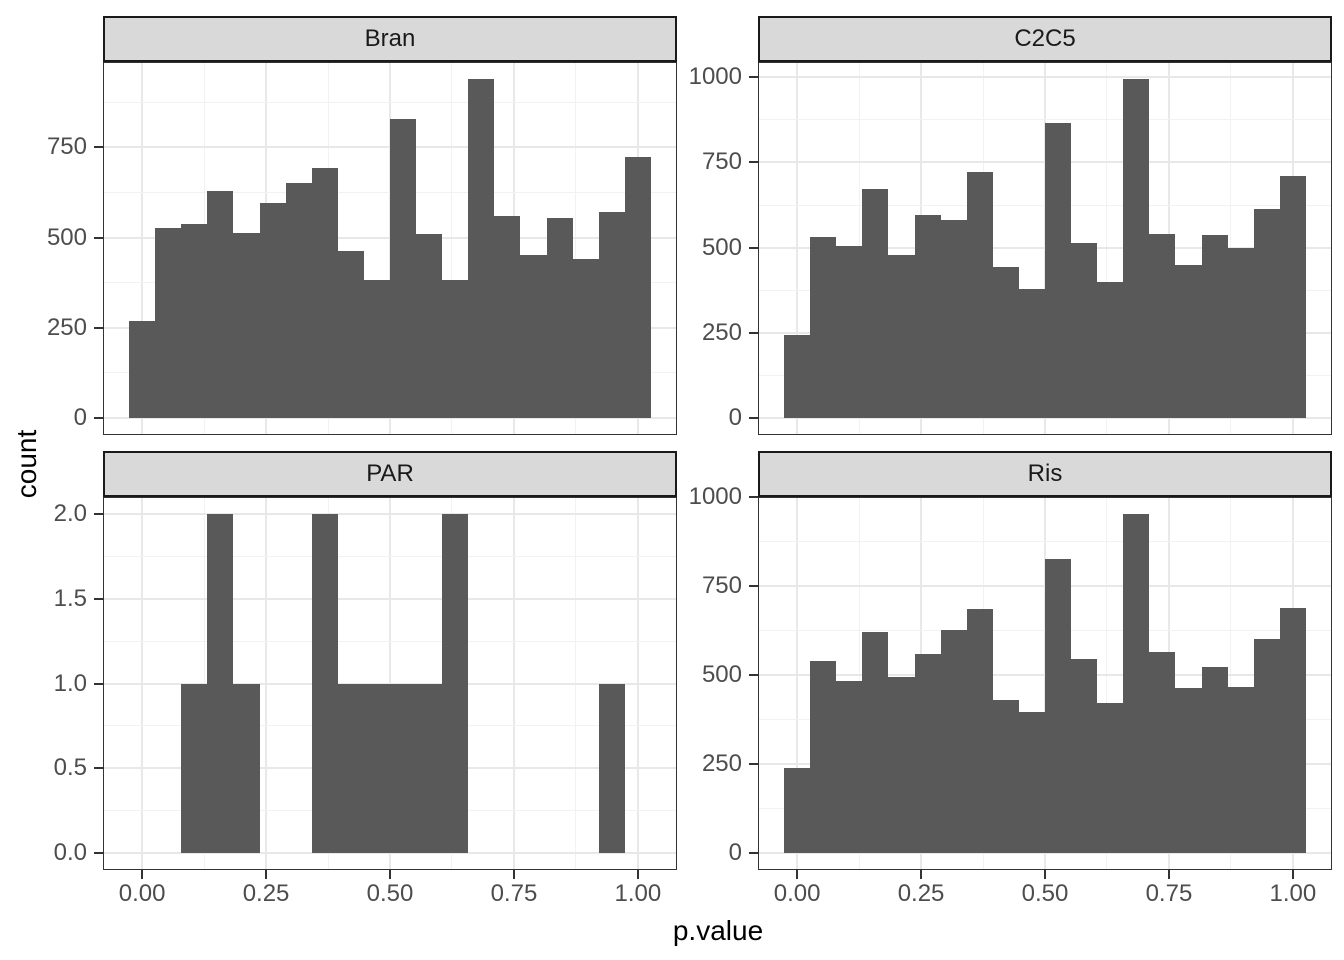  What do you see at coordinates (797, 893) in the screenshot?
I see `x-tick-label: 0.00` at bounding box center [797, 893].